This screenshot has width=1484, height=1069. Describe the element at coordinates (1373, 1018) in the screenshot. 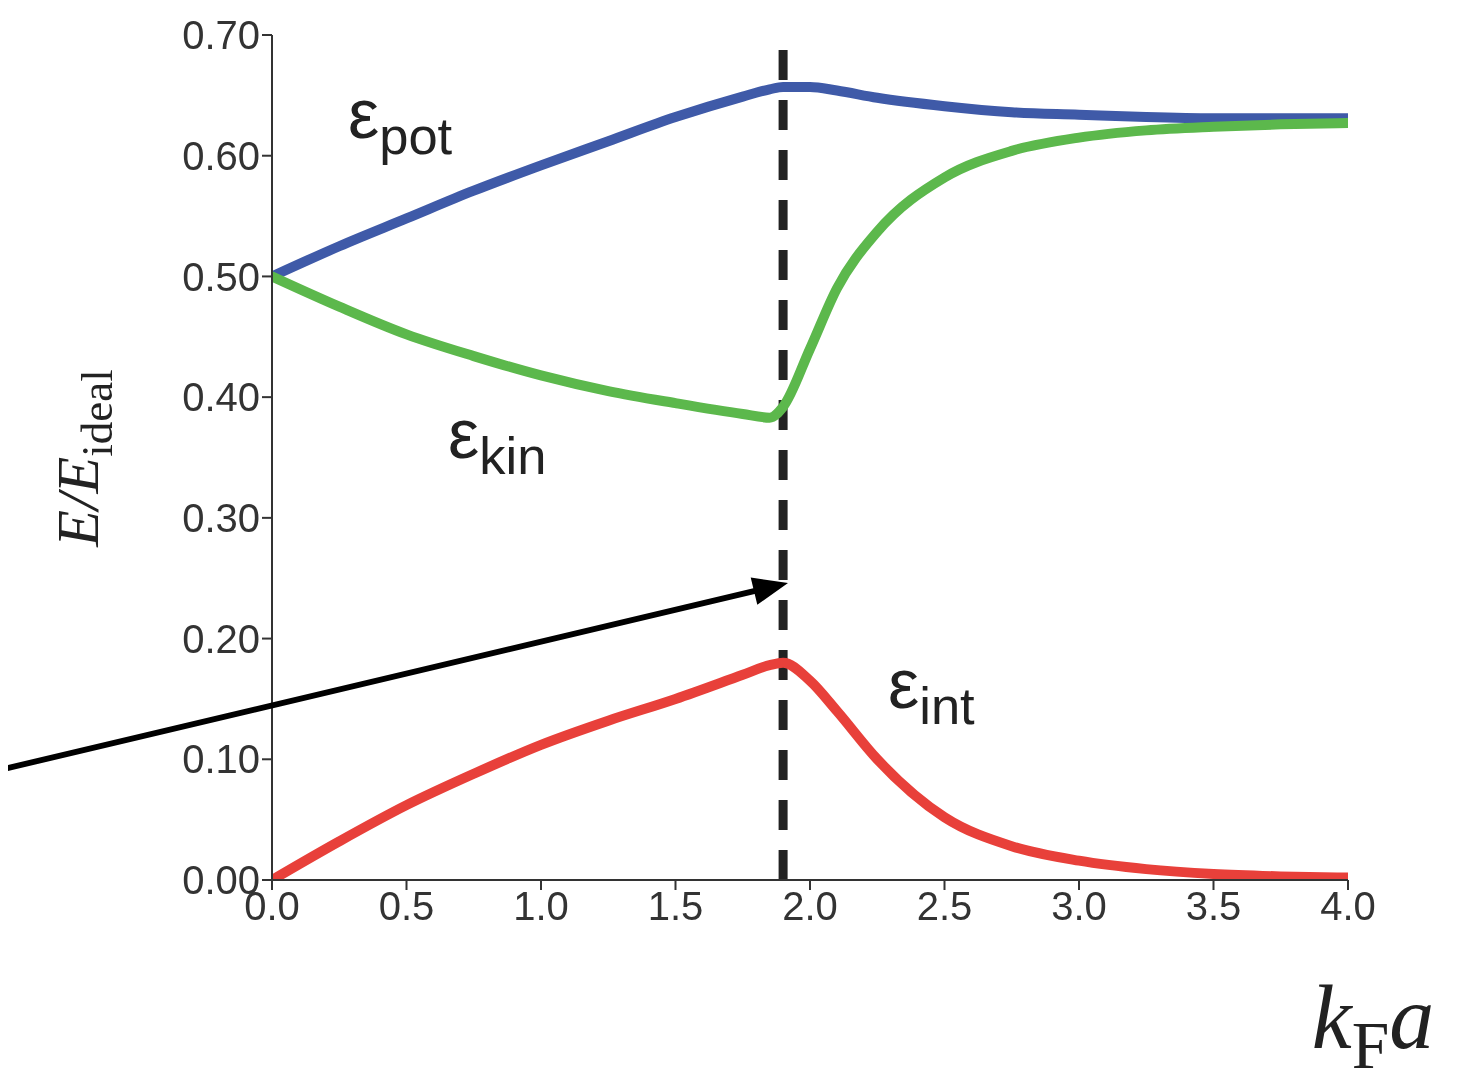

I see `x-axis-title: k$_{F}$a` at that location.